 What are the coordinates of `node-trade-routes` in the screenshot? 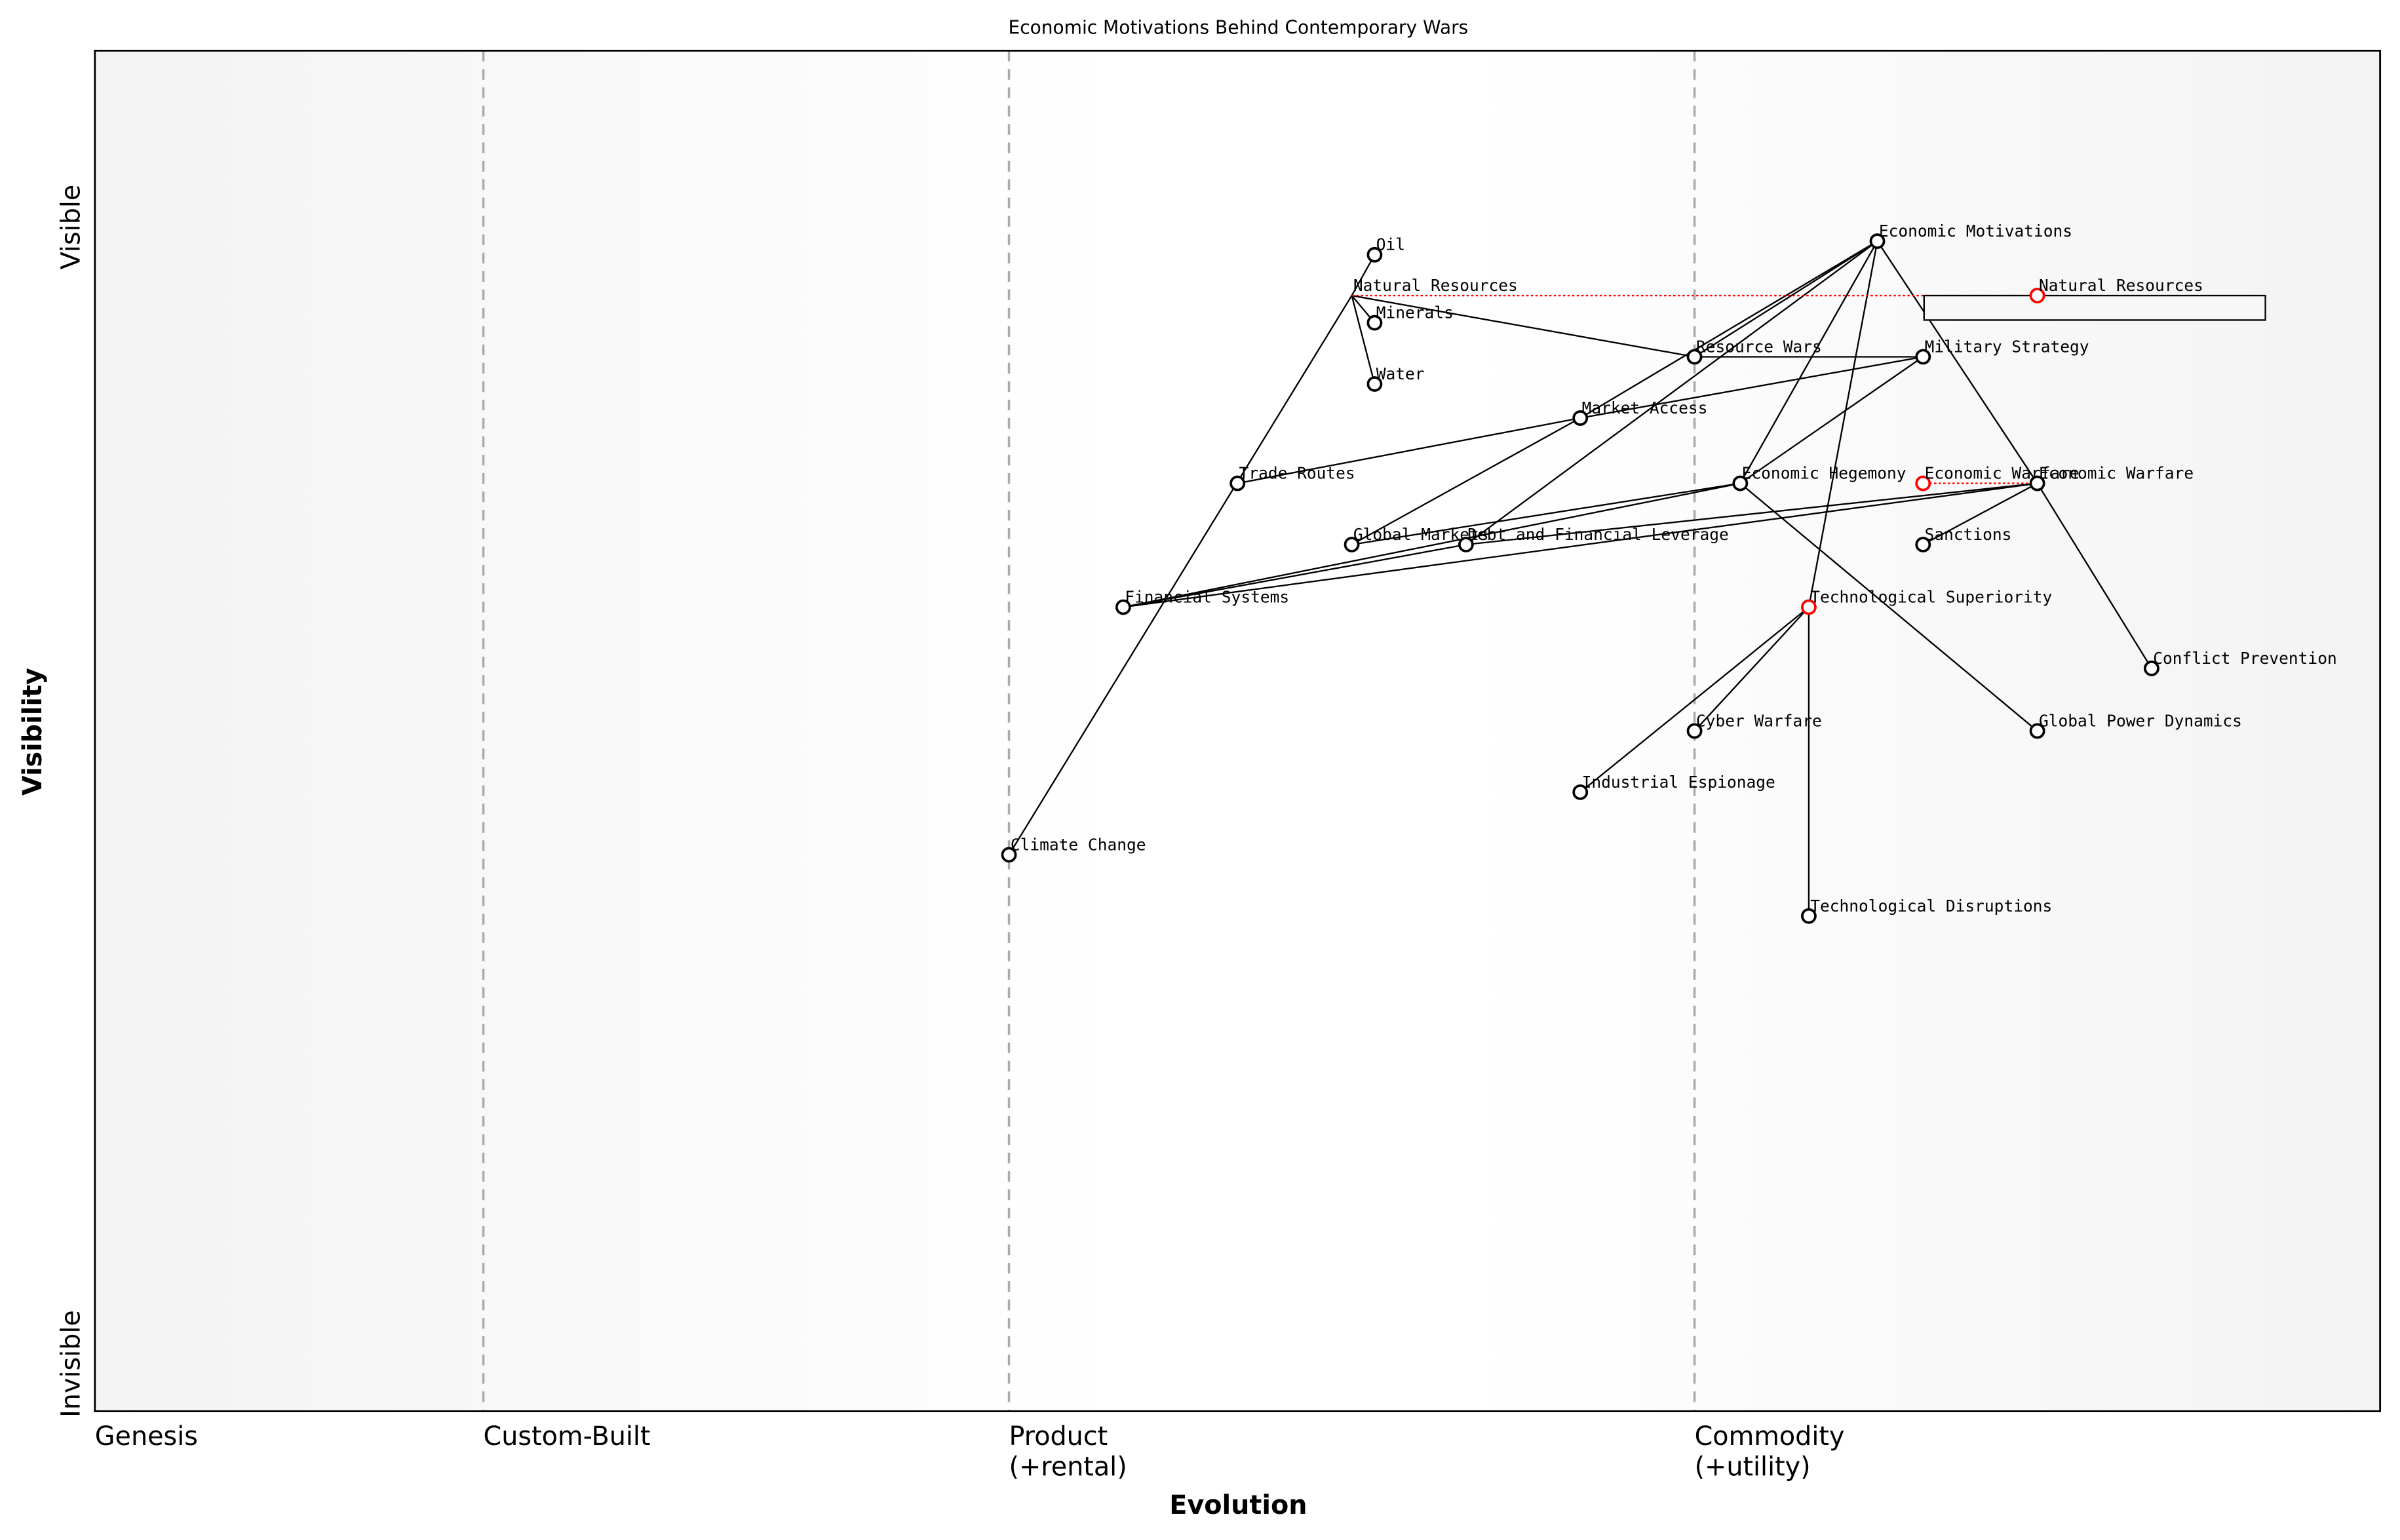 It's located at (1237, 483).